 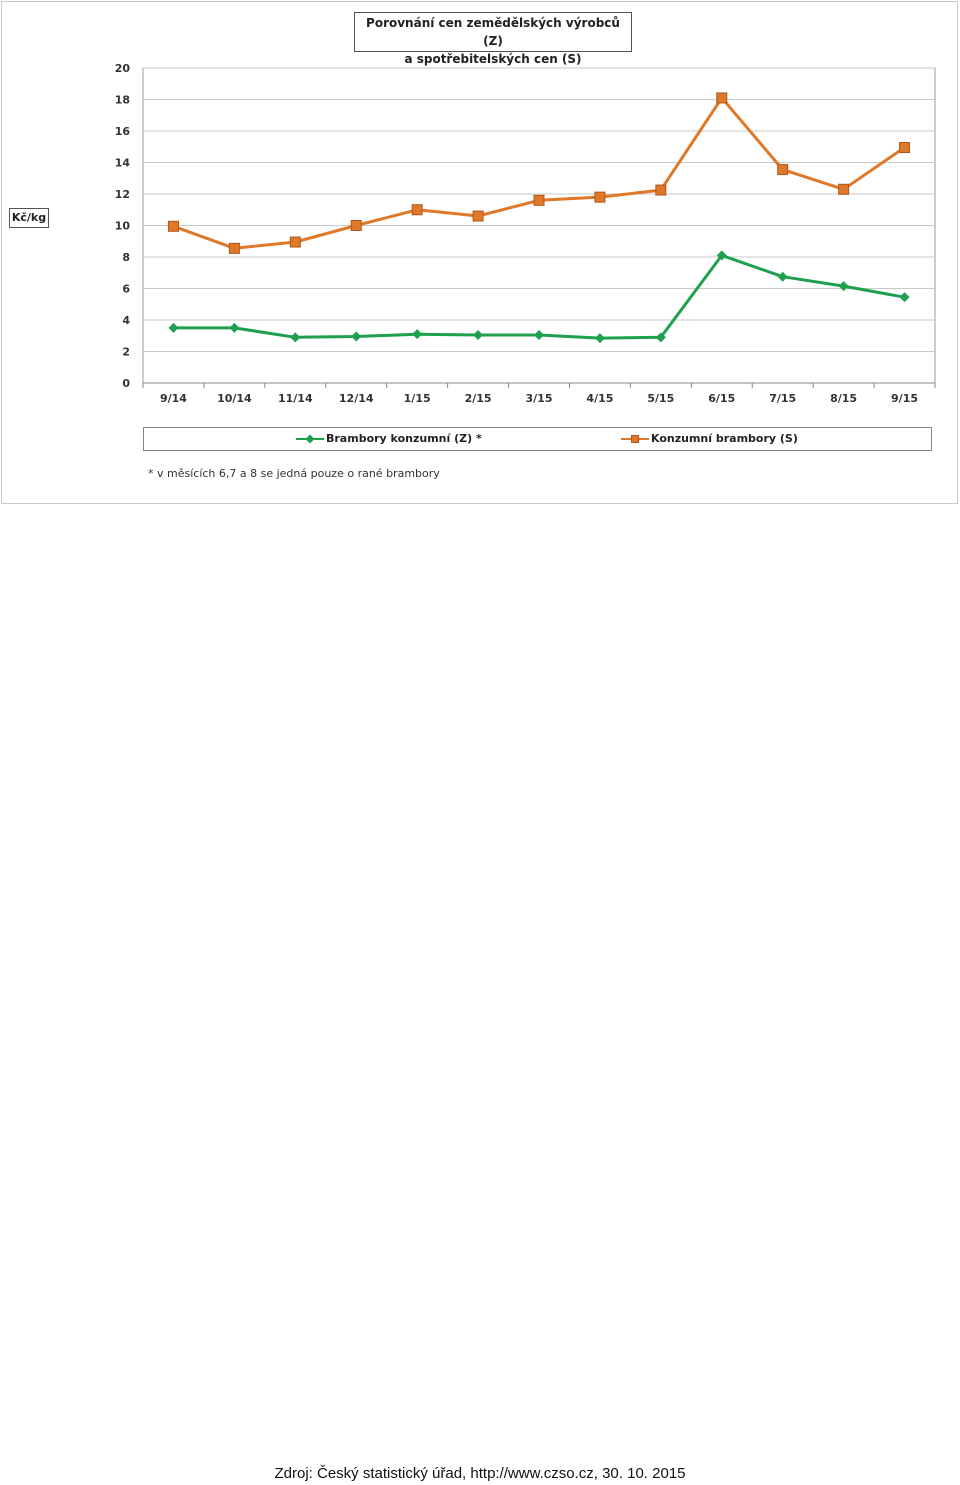 I want to click on chart-title-line-2: a spotřebitelských cen (S), so click(x=493, y=59).